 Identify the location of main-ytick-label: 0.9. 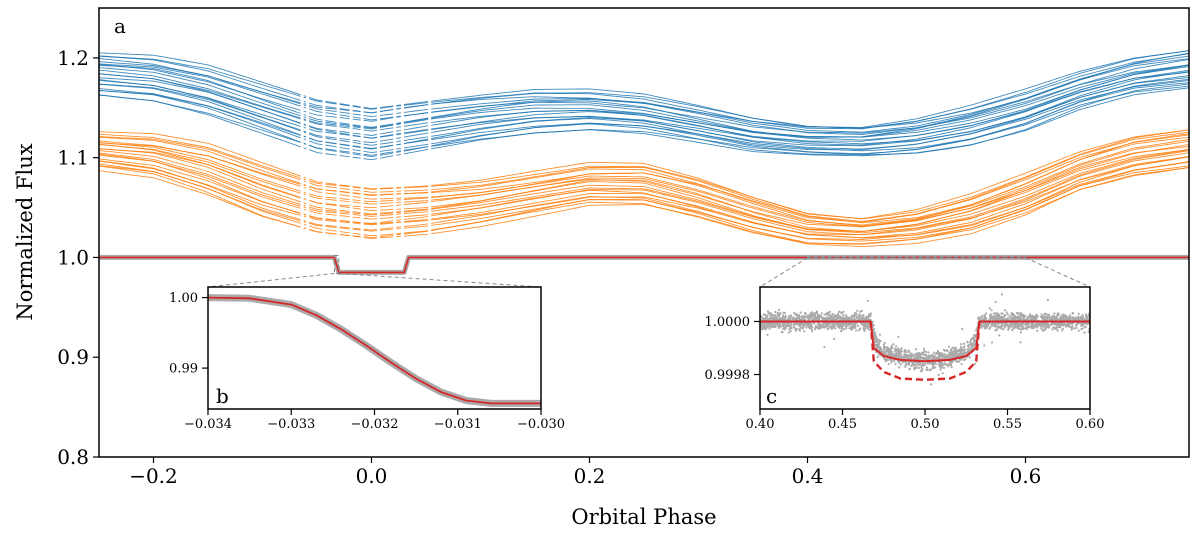
(73, 357).